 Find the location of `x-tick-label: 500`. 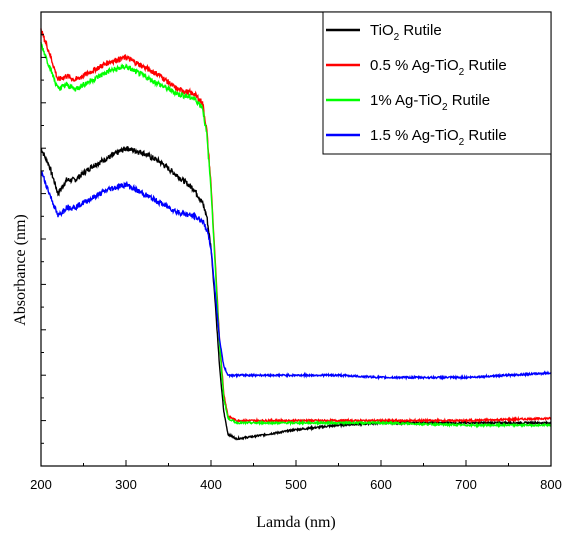

x-tick-label: 500 is located at coordinates (296, 484).